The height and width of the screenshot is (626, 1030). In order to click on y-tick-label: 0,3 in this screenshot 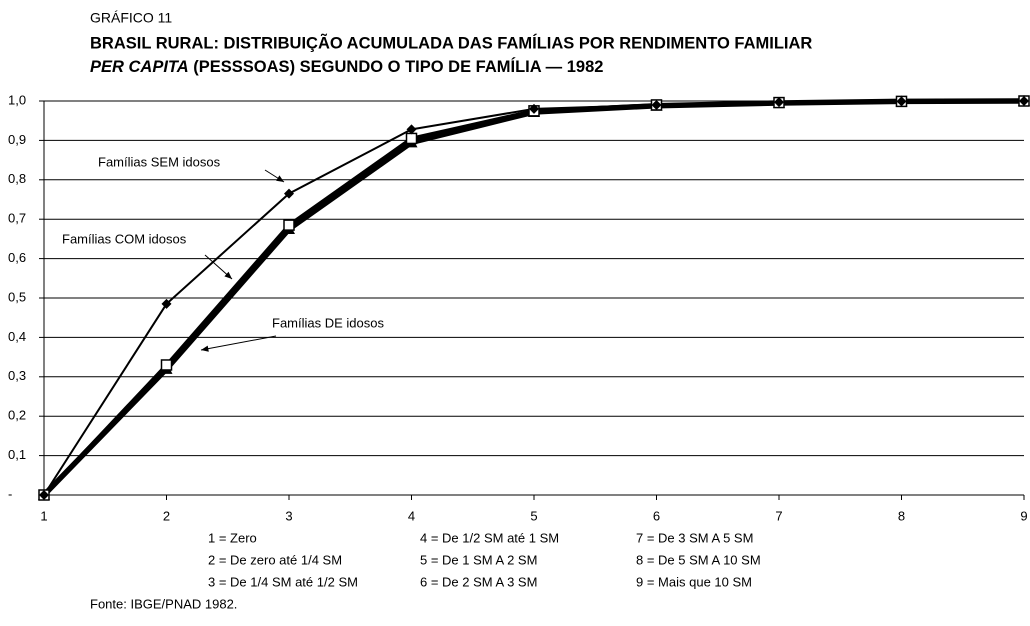, I will do `click(17, 375)`.